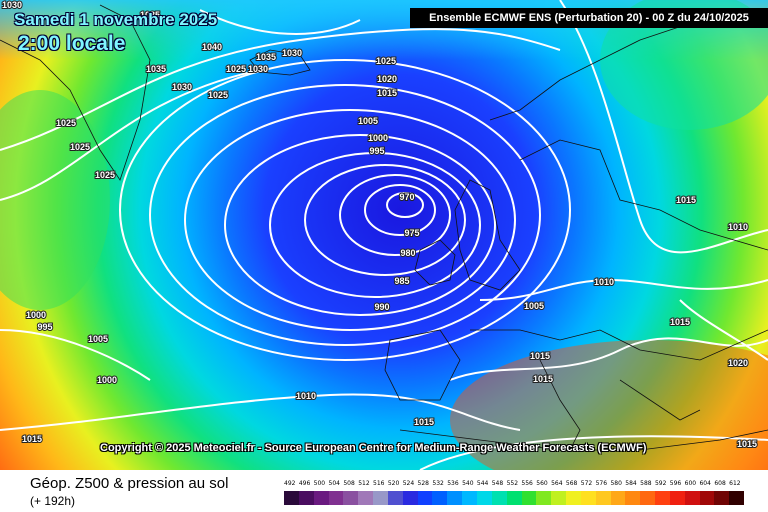  Describe the element at coordinates (601, 483) in the screenshot. I see `scale-label: 576` at that location.